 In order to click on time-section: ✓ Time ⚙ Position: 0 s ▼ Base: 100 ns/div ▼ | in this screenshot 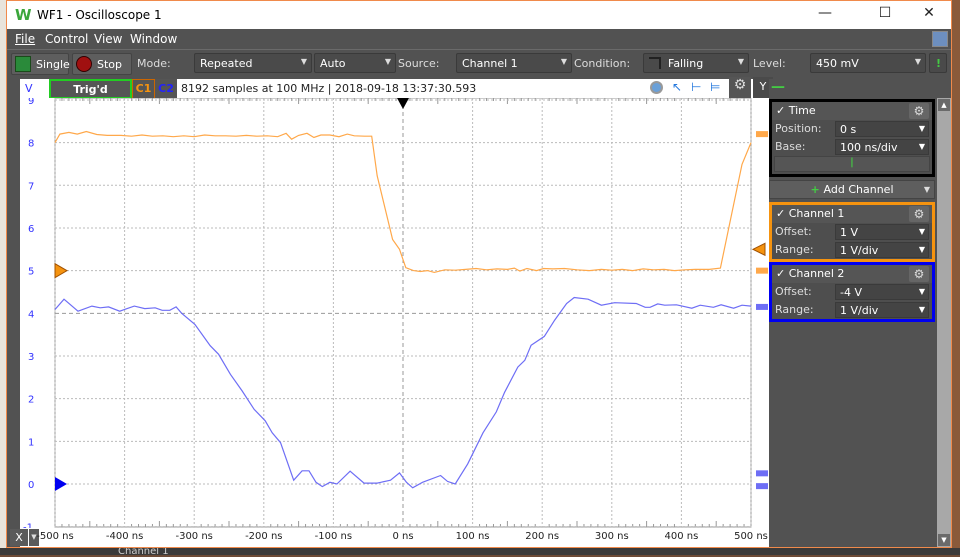, I will do `click(852, 138)`.